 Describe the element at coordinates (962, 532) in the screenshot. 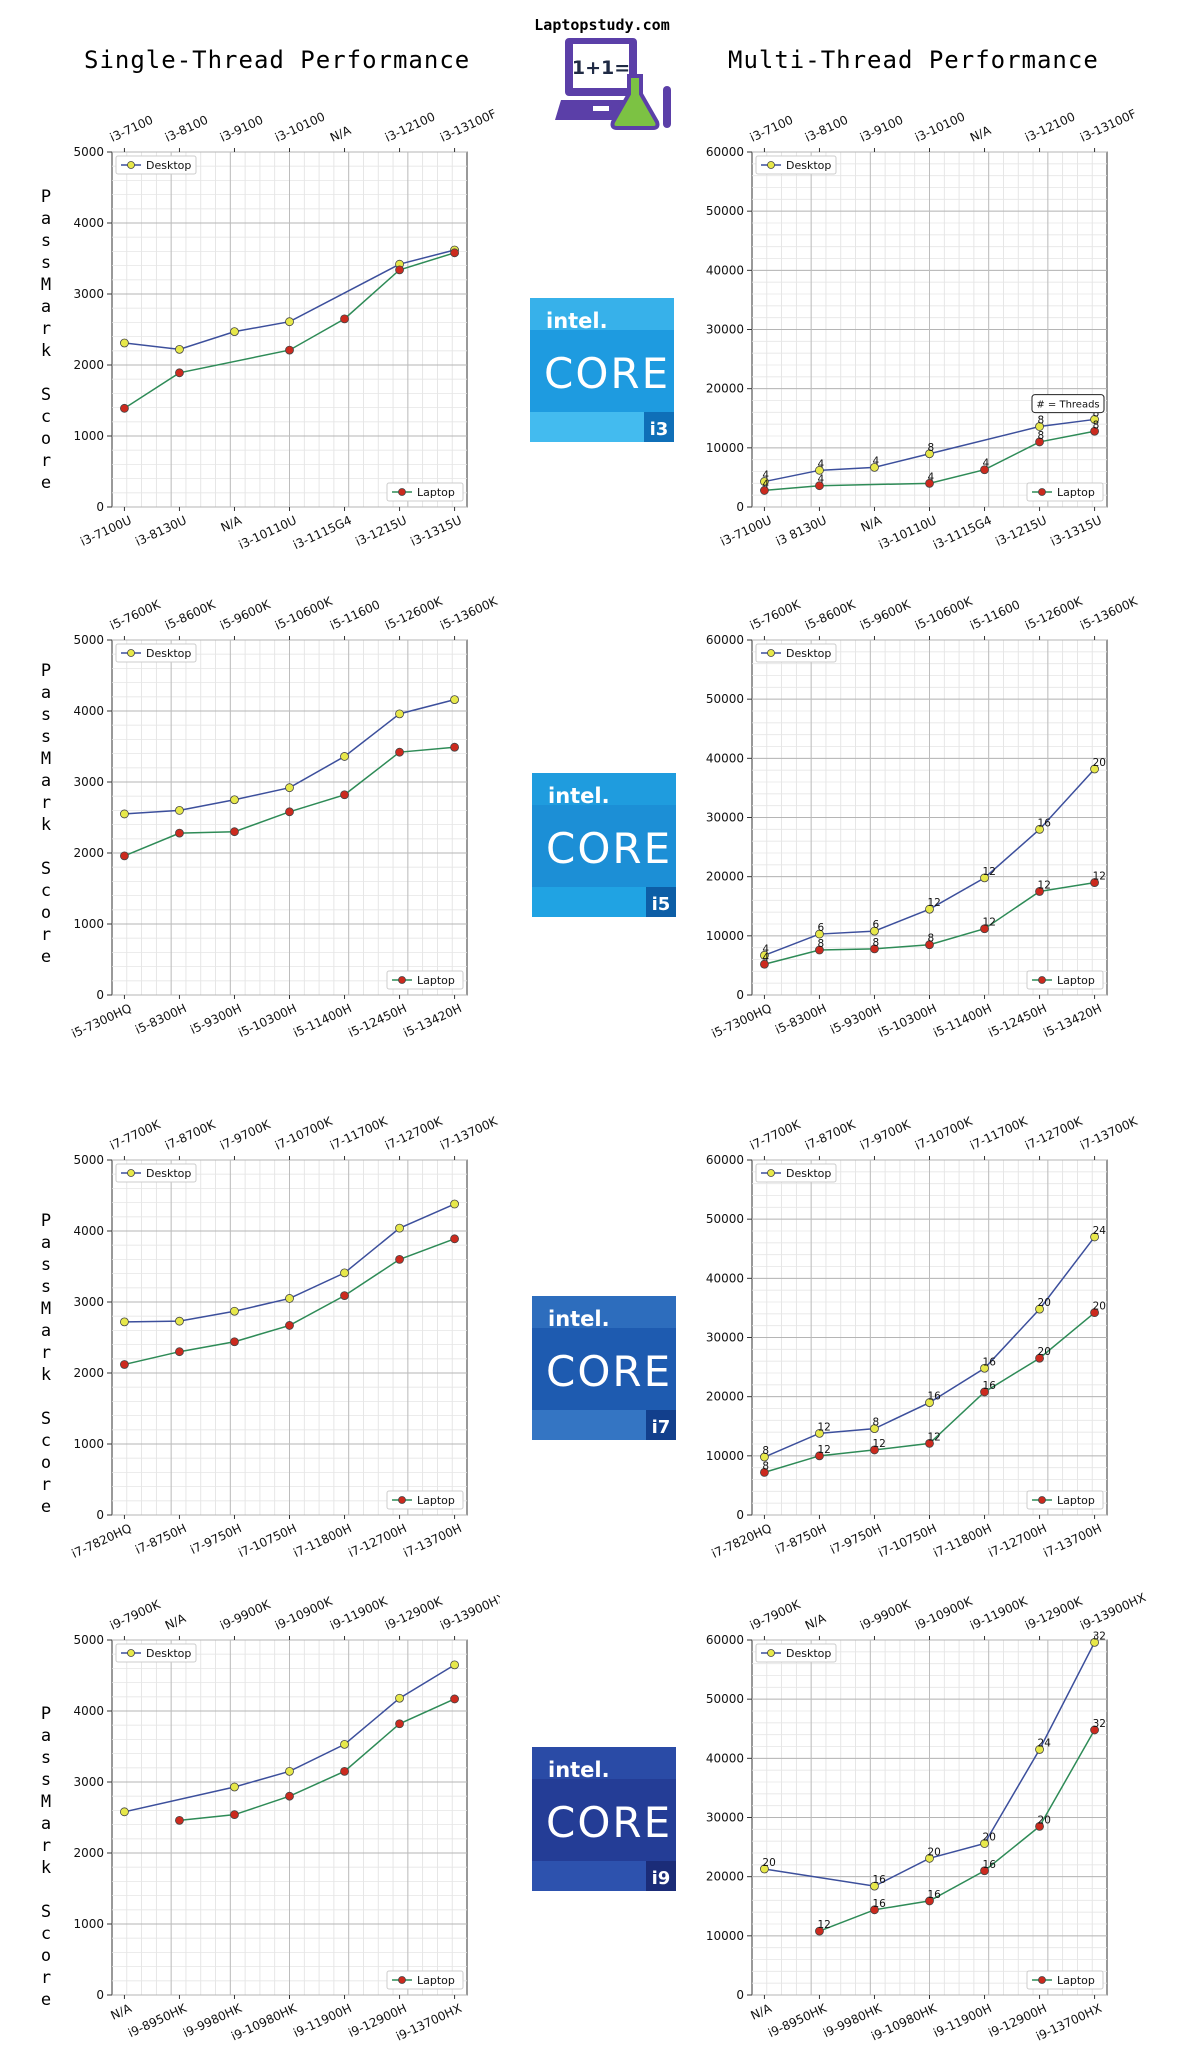

I see `x-bottom-tick-label: i3-1115G4` at that location.